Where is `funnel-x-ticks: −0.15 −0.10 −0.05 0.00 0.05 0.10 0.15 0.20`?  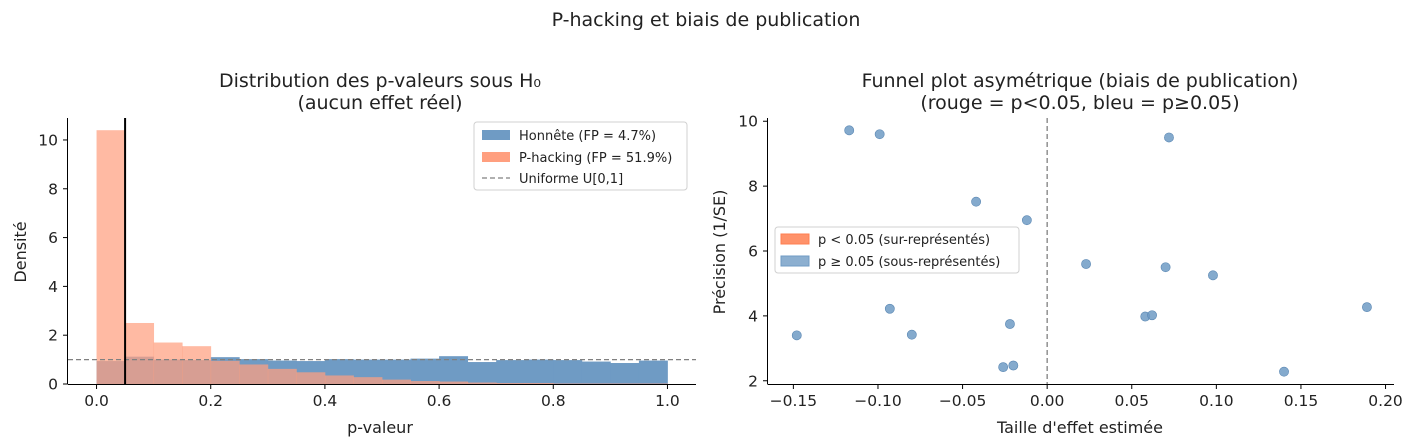 funnel-x-ticks: −0.15 −0.10 −0.05 0.00 0.05 0.10 0.15 0.20 is located at coordinates (1086, 397).